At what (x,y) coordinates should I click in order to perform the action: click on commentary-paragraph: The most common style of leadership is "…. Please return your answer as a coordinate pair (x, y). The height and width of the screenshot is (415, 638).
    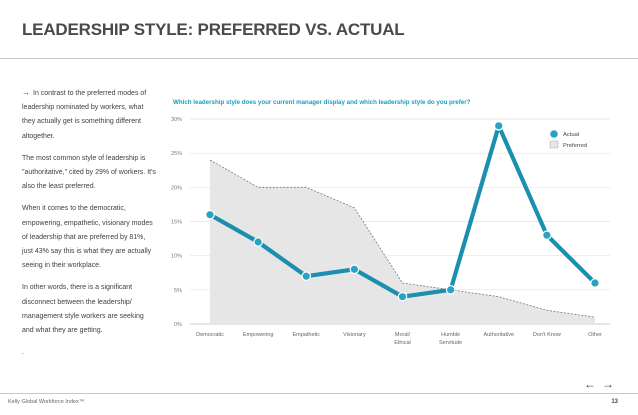
    Looking at the image, I should click on (89, 172).